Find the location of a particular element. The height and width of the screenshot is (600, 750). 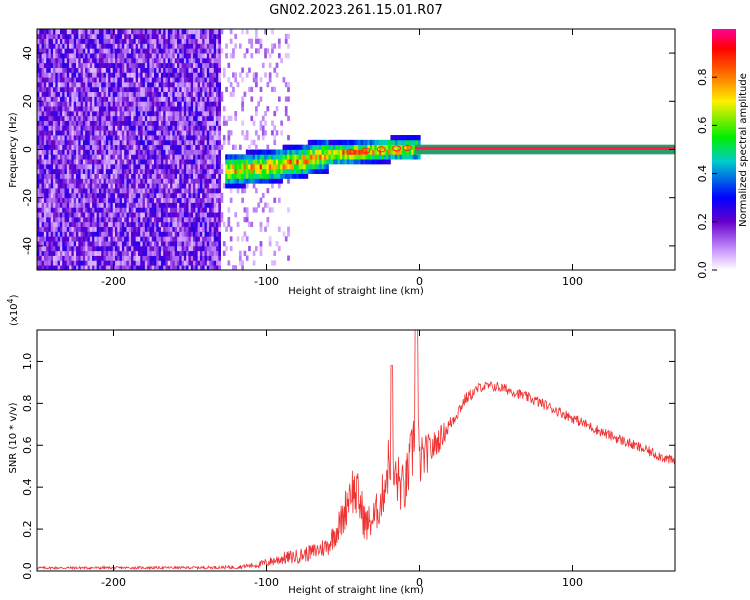

signal-band-core is located at coordinates (544, 148).